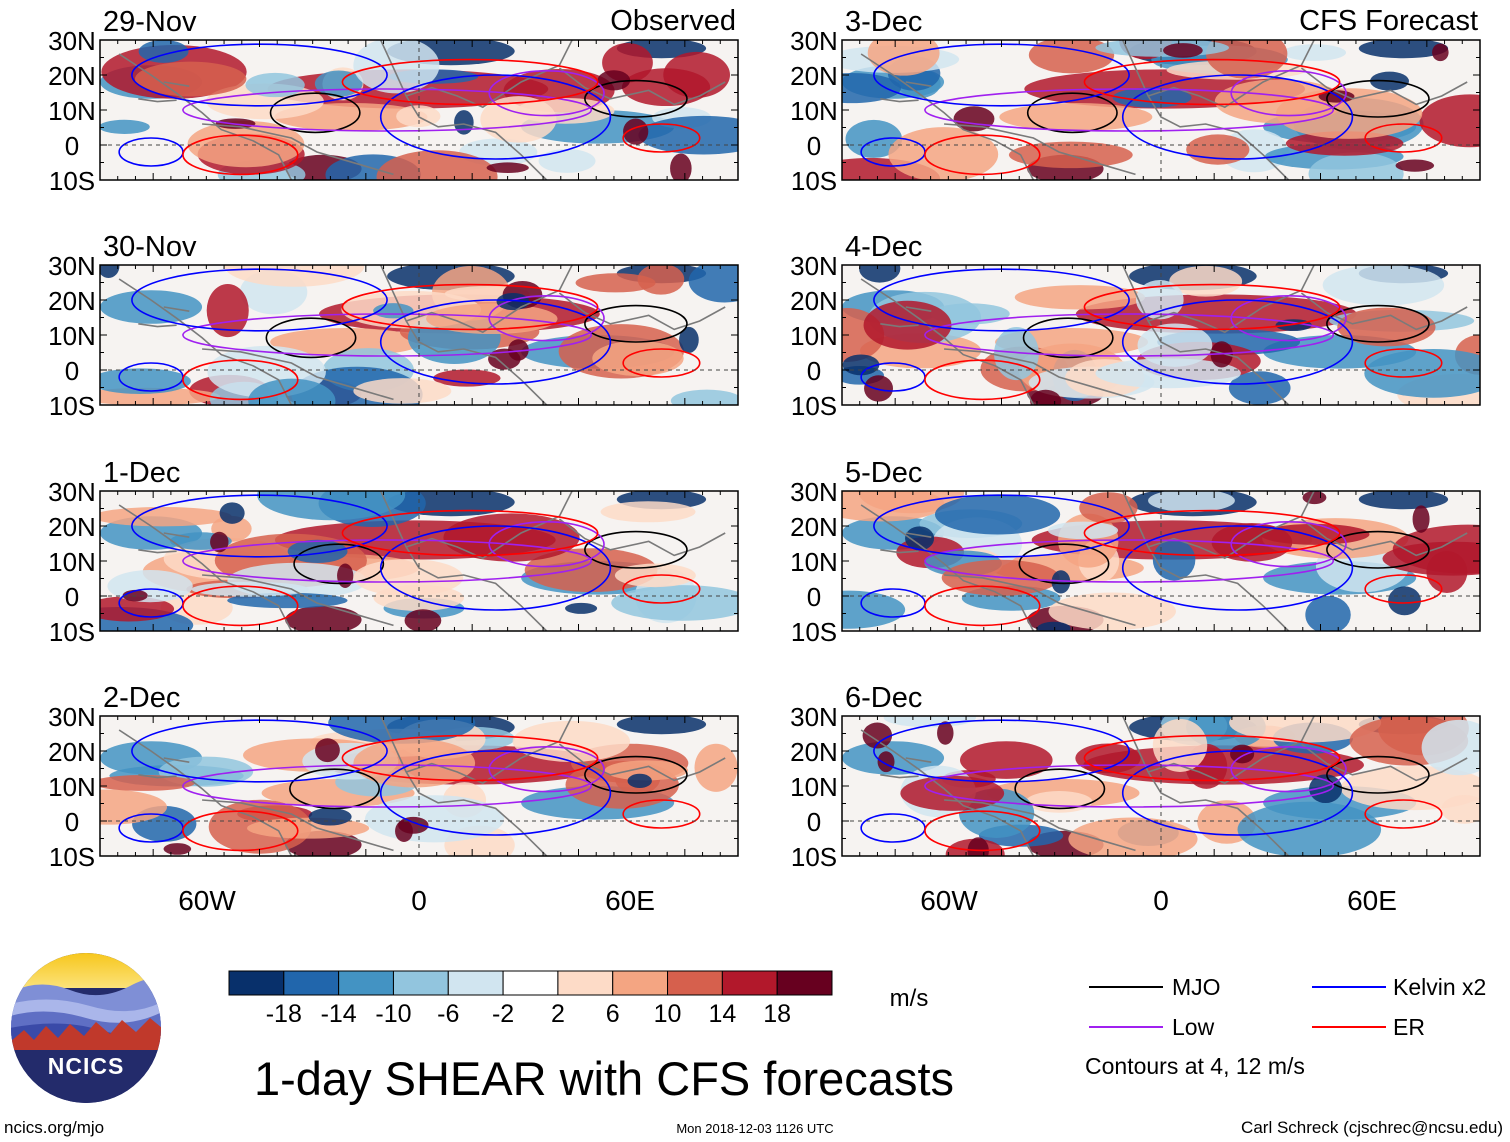 This screenshot has height=1142, width=1510. Describe the element at coordinates (883, 473) in the screenshot. I see `panel-date-label: 5-Dec` at that location.